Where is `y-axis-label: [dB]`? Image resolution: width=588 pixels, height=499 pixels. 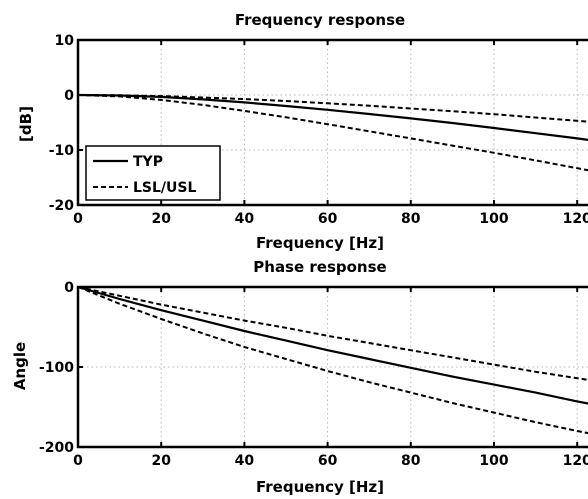 y-axis-label: [dB] is located at coordinates (26, 124).